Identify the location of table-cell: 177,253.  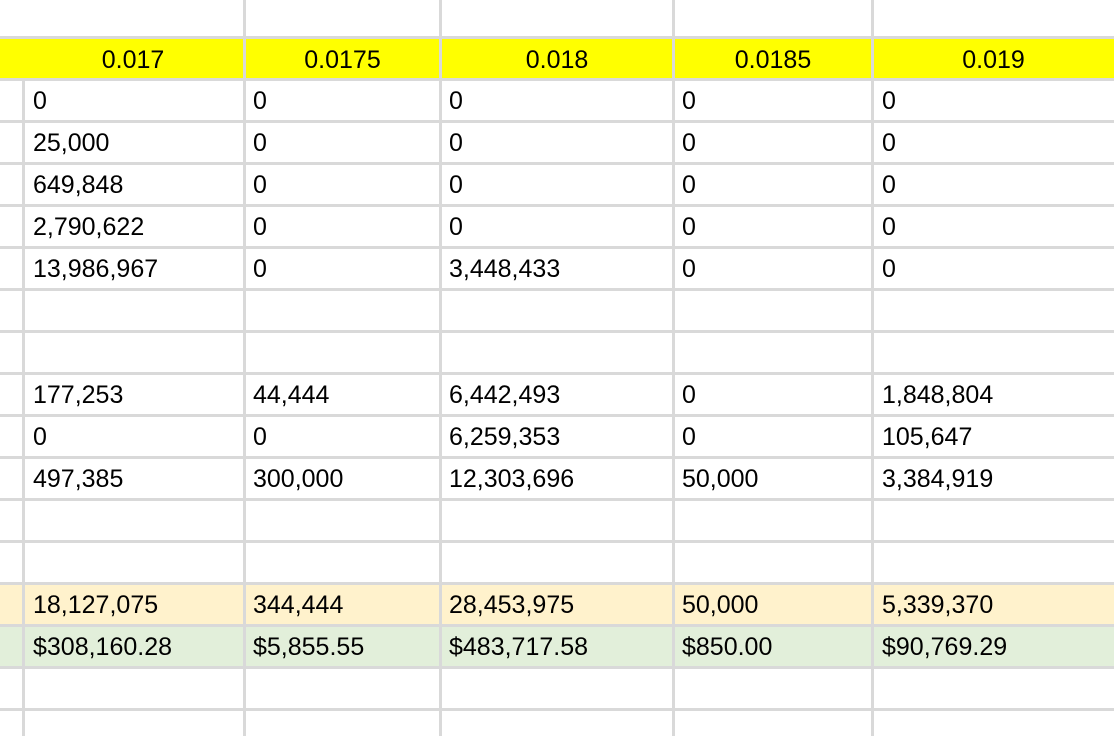
(78, 395).